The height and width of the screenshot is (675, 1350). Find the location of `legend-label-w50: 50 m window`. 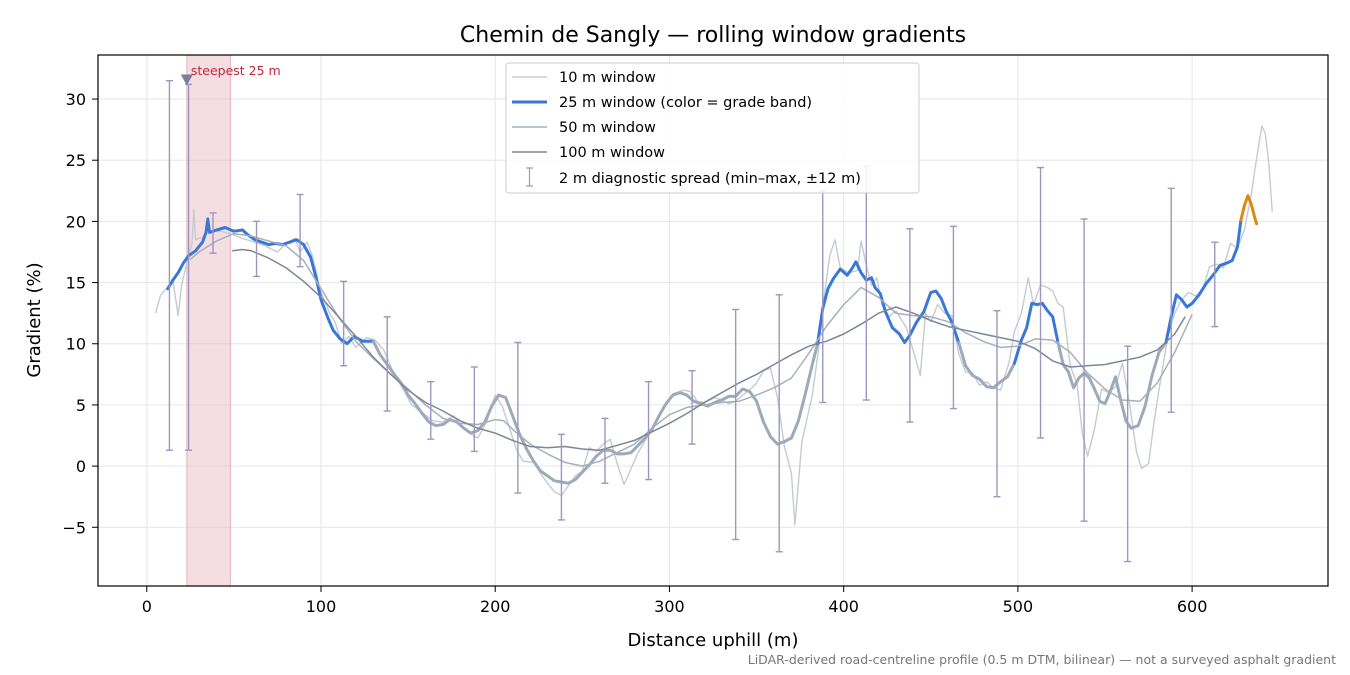

legend-label-w50: 50 m window is located at coordinates (607, 128).